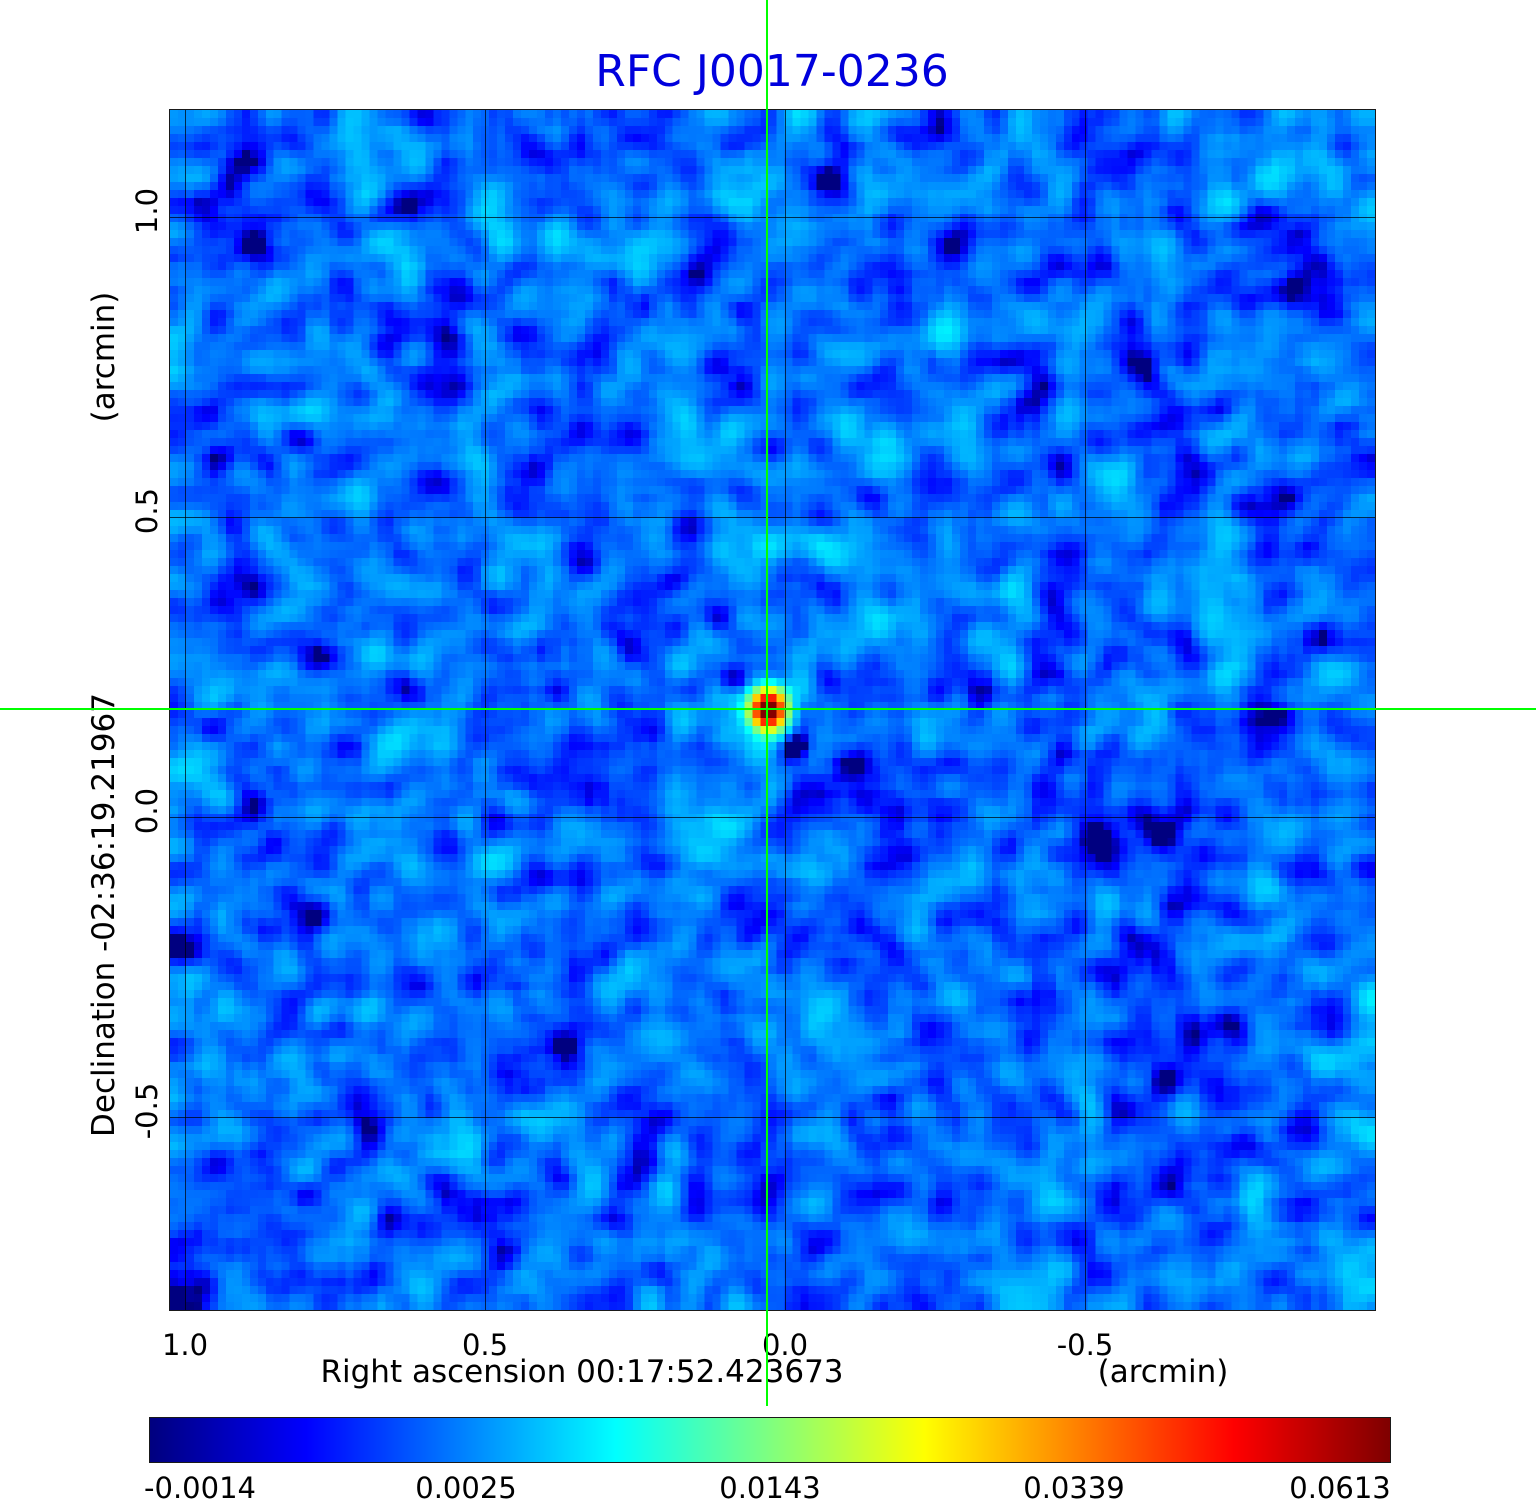 The image size is (1536, 1511). I want to click on colorbar-canvas, so click(770, 1440).